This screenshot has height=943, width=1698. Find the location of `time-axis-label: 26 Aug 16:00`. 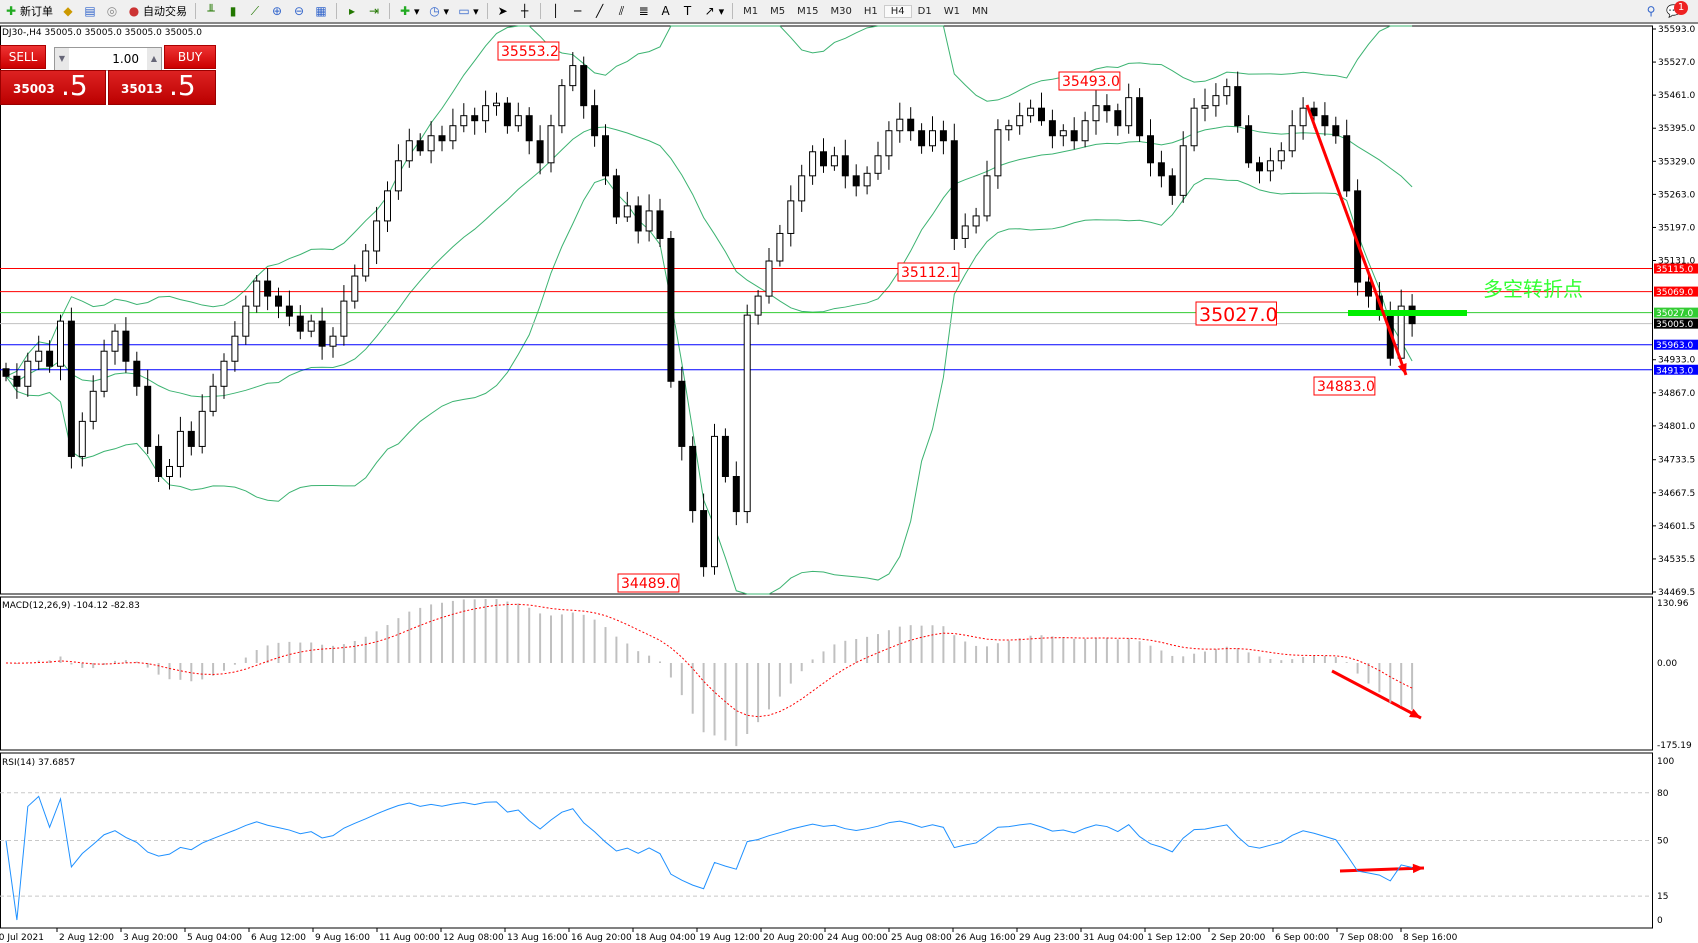

time-axis-label: 26 Aug 16:00 is located at coordinates (985, 938).